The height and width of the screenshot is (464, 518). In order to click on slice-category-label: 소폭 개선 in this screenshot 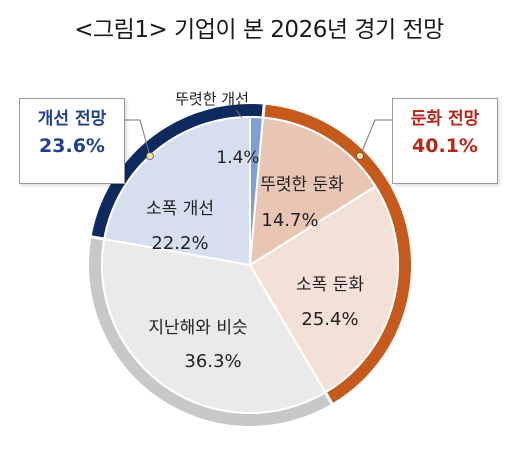, I will do `click(180, 209)`.